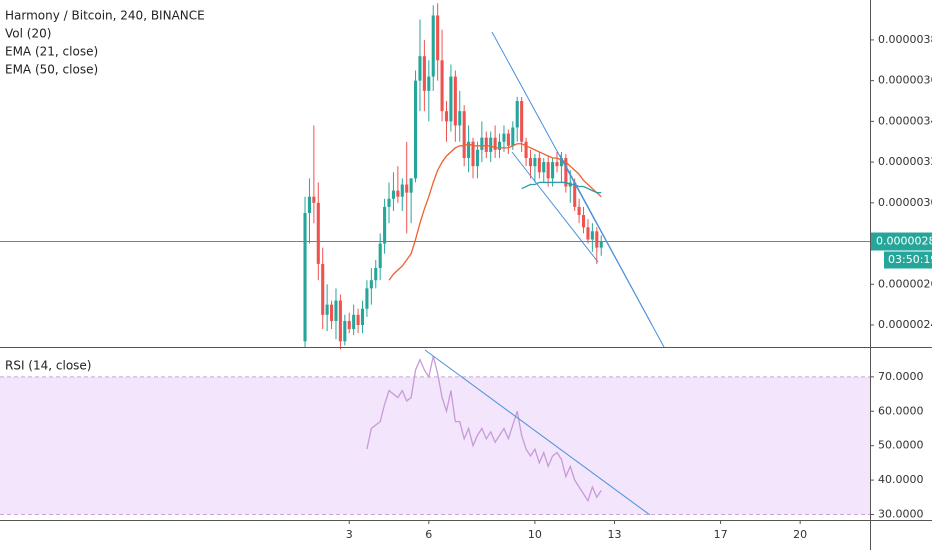 The image size is (932, 550). I want to click on y-tick-label: 40.0000, so click(901, 479).